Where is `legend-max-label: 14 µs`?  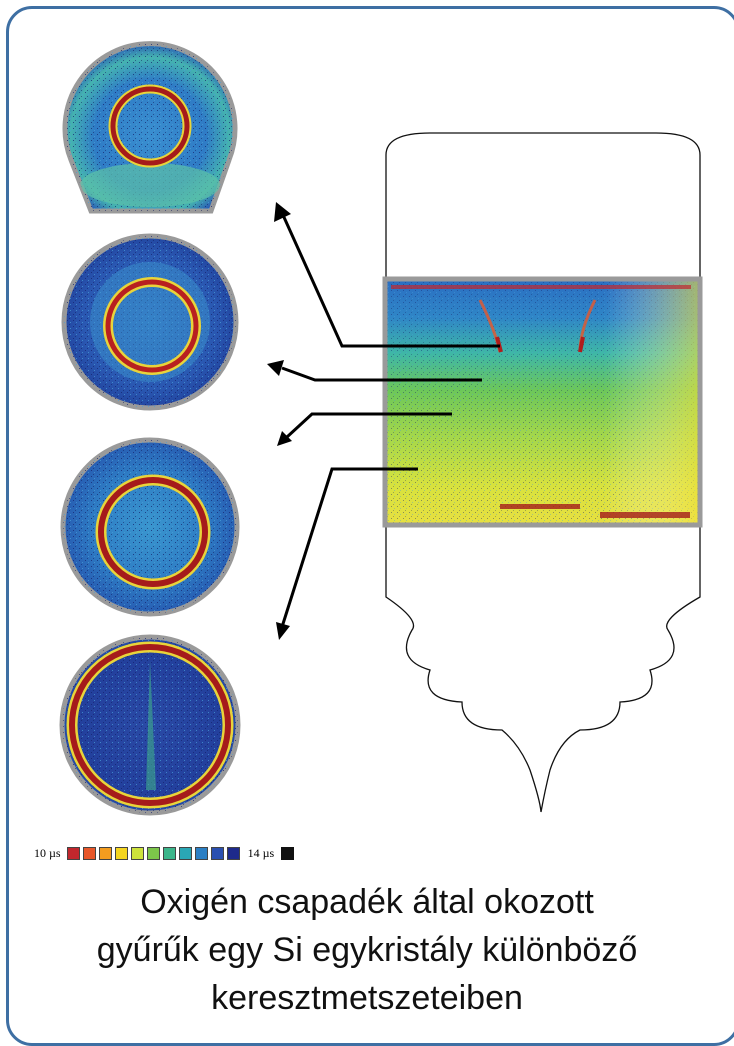
legend-max-label: 14 µs is located at coordinates (261, 852).